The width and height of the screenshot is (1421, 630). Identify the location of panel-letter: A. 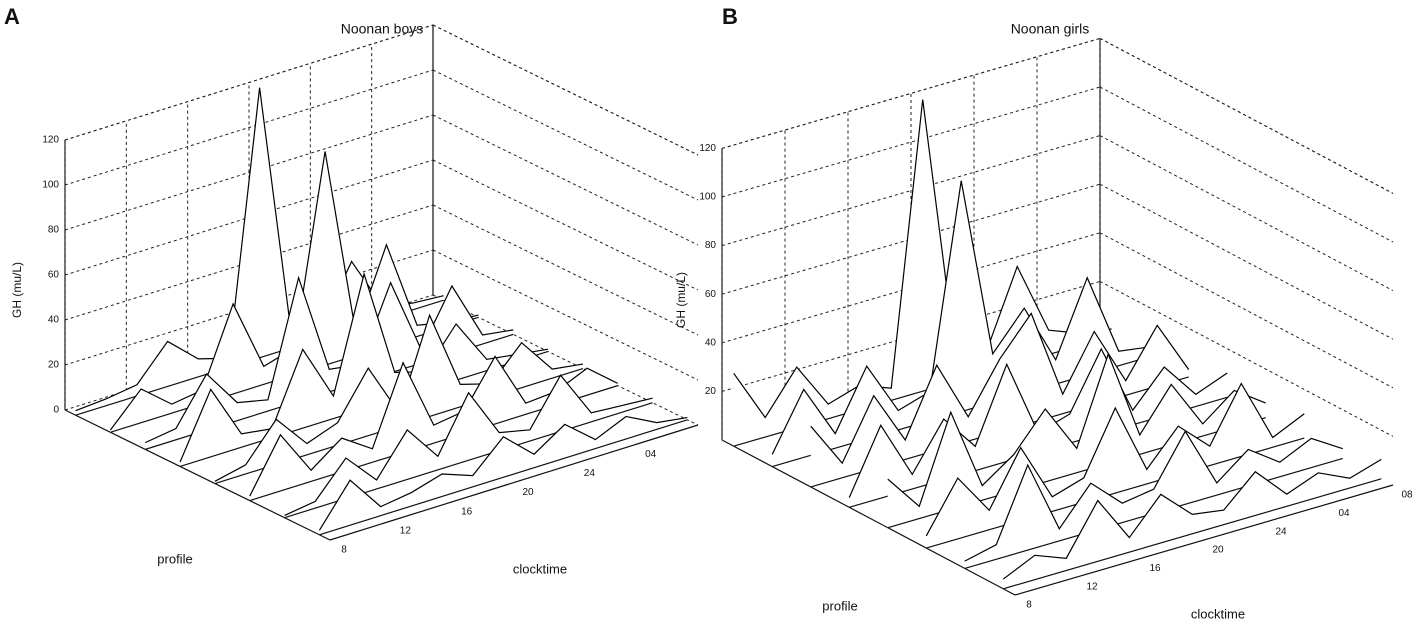
(12, 16).